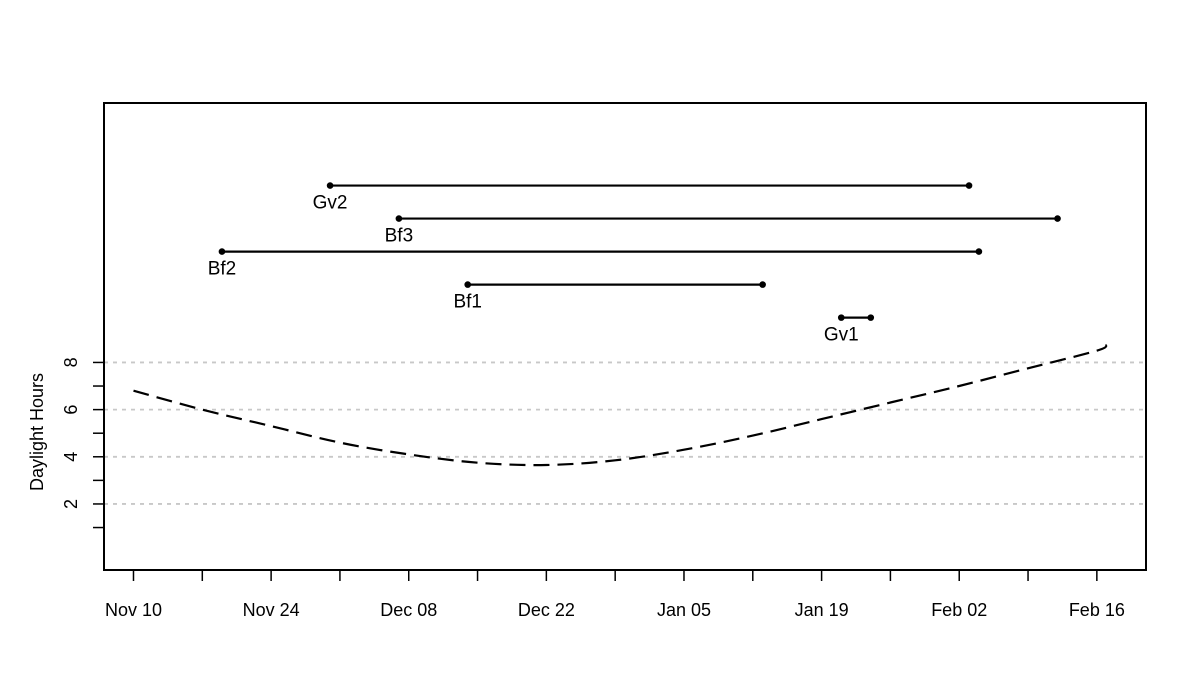 This screenshot has width=1200, height=700. What do you see at coordinates (546, 610) in the screenshot?
I see `x-tick-label: Dec 22` at bounding box center [546, 610].